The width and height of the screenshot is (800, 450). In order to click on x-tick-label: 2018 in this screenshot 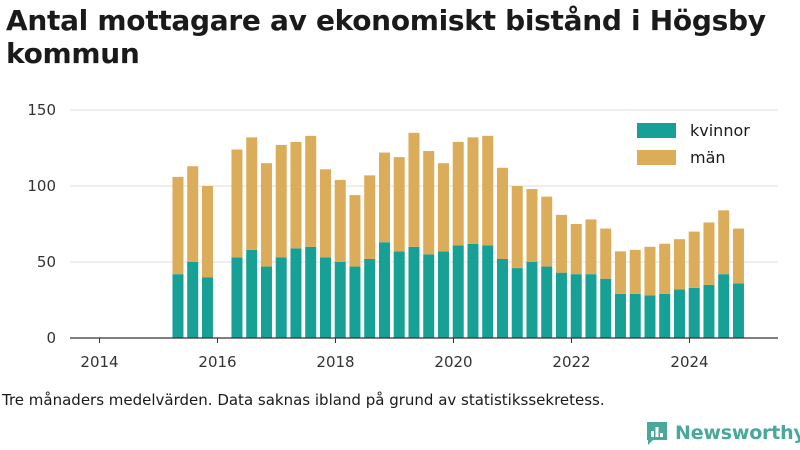, I will do `click(335, 362)`.